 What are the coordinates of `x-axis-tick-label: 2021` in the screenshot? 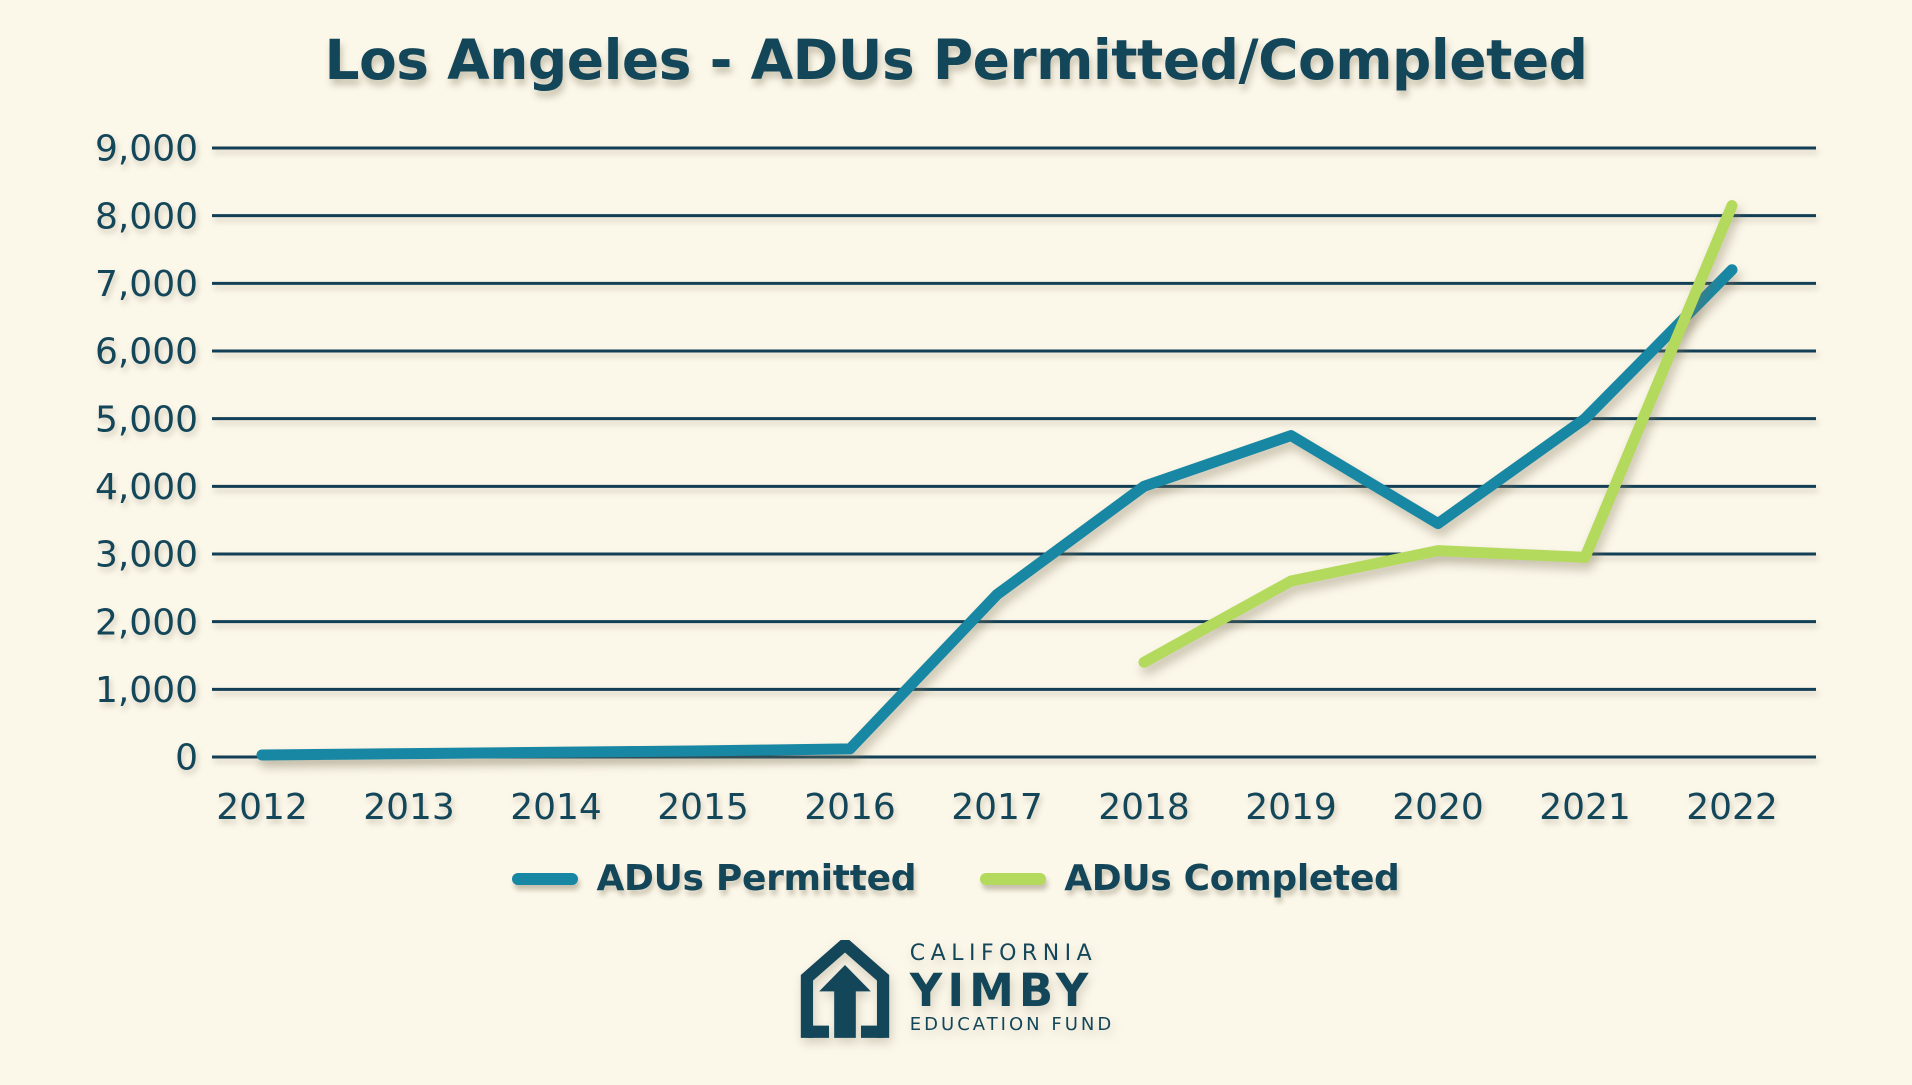 It's located at (1585, 807).